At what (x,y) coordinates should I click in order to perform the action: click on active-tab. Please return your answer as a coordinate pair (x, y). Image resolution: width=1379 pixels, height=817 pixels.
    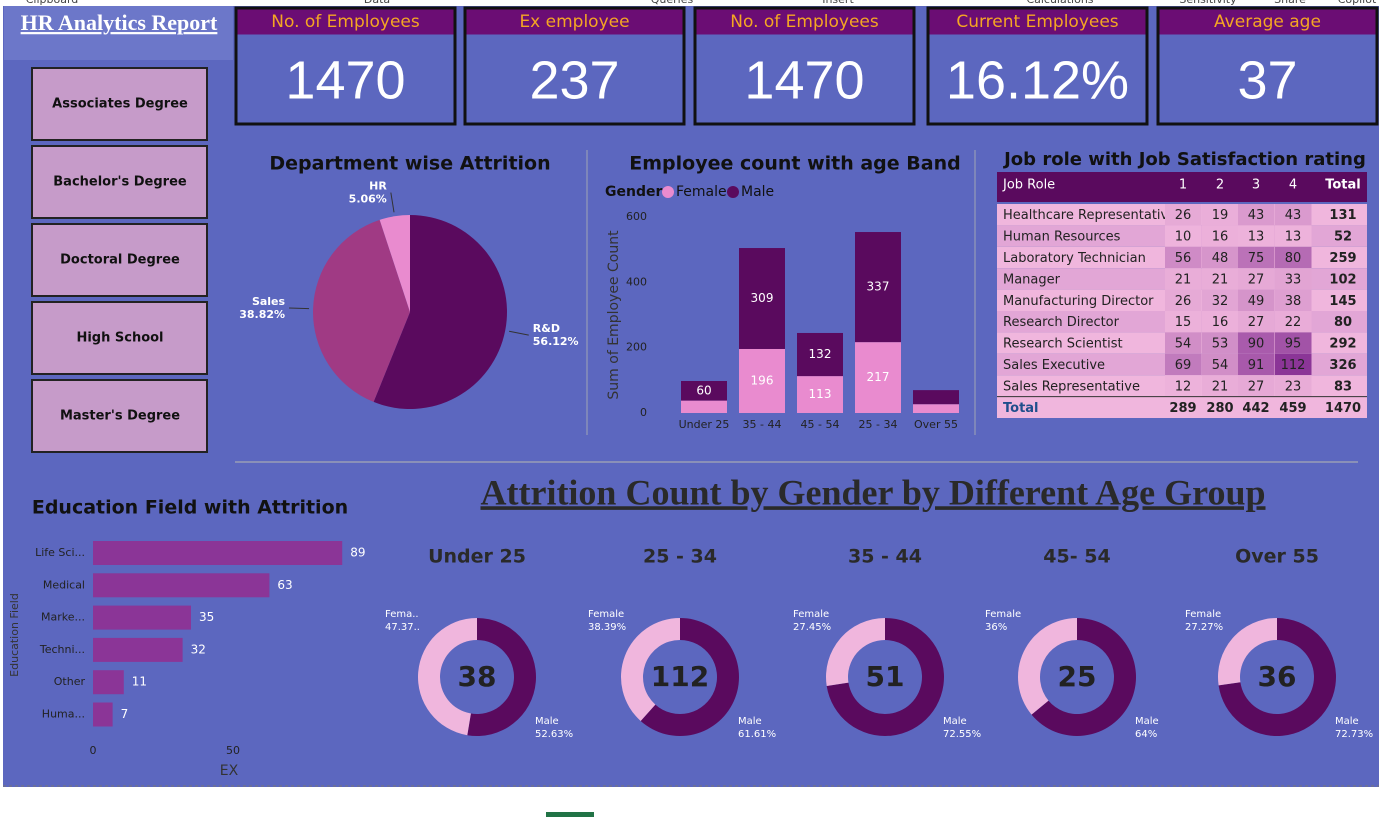
    Looking at the image, I should click on (570, 814).